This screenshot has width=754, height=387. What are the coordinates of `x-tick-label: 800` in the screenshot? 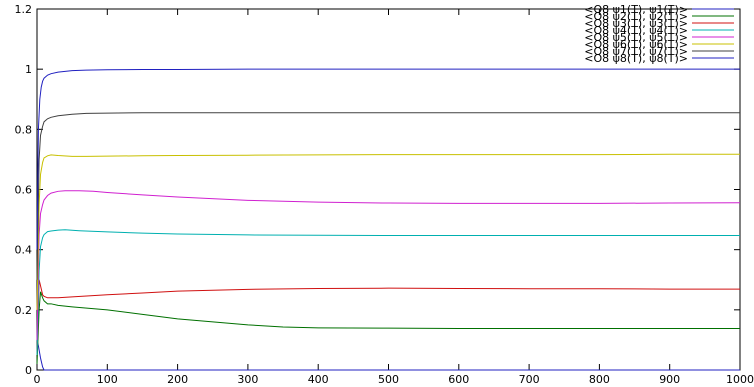 It's located at (599, 379).